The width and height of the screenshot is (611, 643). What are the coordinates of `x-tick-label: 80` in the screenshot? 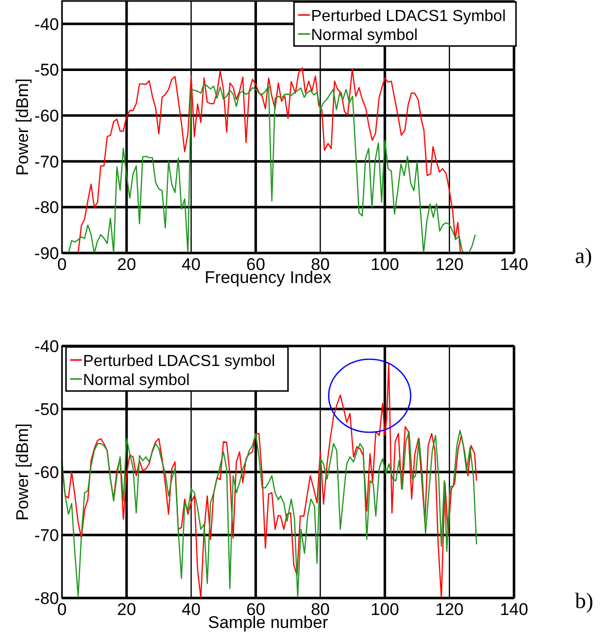 It's located at (320, 609).